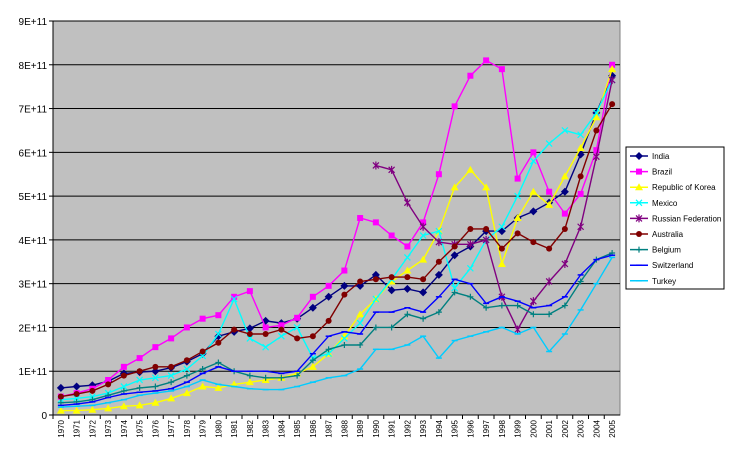  I want to click on x-tick-label: 1988, so click(344, 428).